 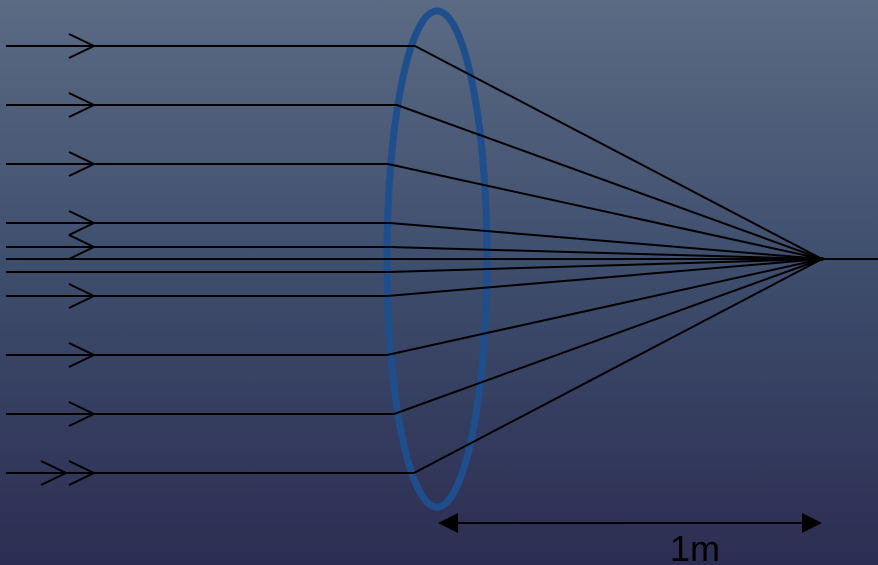 I want to click on focal-point, so click(x=822, y=259).